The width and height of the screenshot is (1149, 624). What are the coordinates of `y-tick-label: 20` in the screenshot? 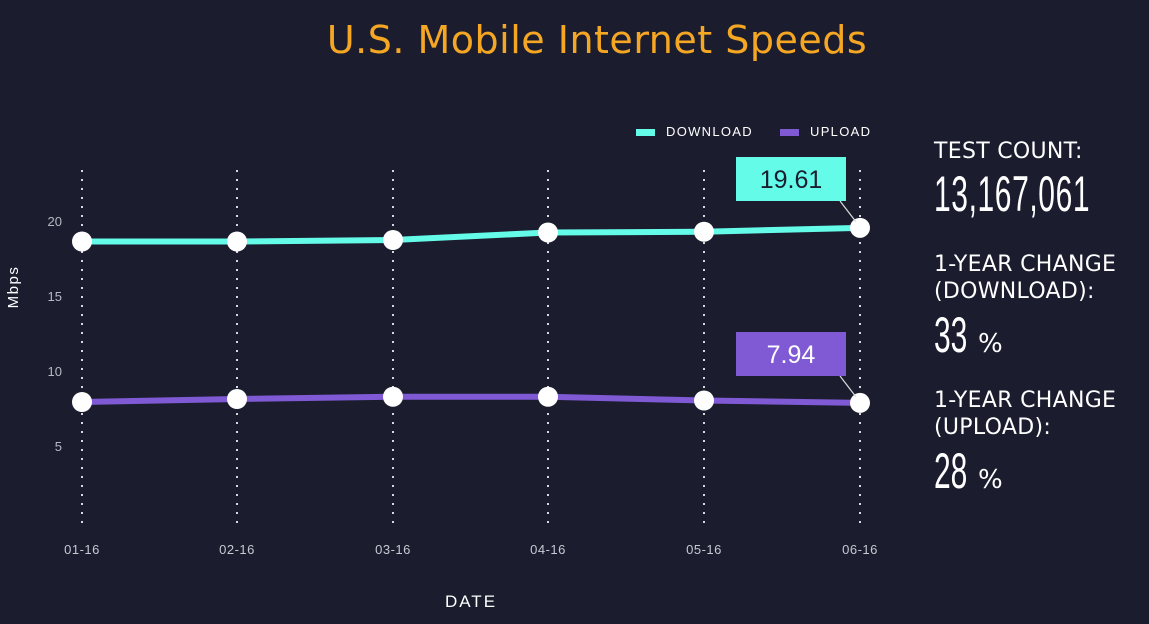 It's located at (55, 221).